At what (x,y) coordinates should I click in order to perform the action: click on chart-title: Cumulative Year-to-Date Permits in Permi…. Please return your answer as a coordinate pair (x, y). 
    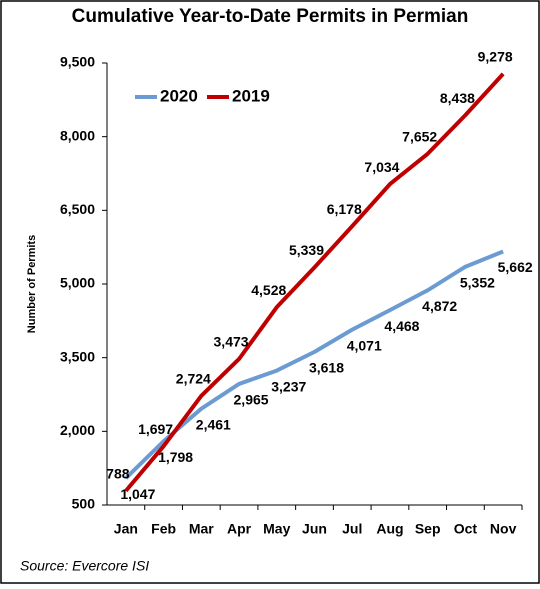
    Looking at the image, I should click on (270, 16).